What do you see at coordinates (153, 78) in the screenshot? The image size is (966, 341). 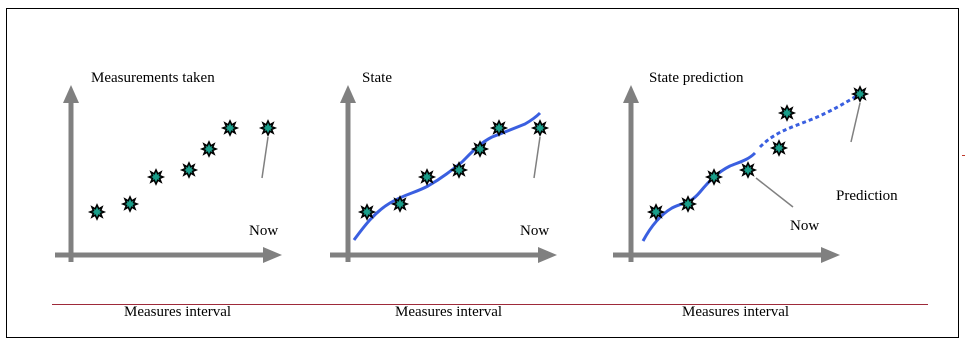 I see `panel1-title: Measurements taken` at bounding box center [153, 78].